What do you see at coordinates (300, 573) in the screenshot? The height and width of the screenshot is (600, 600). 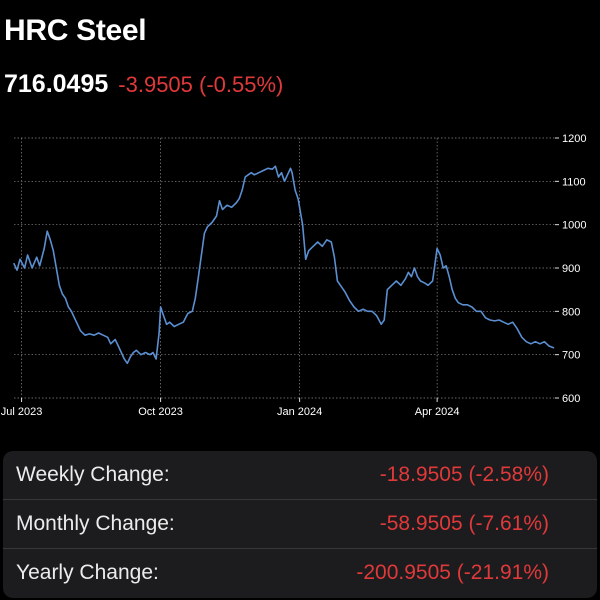 I see `yearly-change-row: Yearly Change: -200.9505 (-21.91%)` at bounding box center [300, 573].